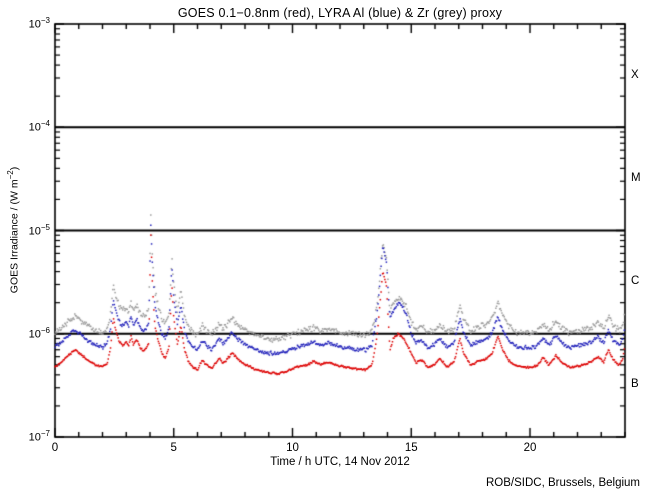 Image resolution: width=650 pixels, height=500 pixels. Describe the element at coordinates (411, 448) in the screenshot. I see `x-tick-label: 15` at that location.